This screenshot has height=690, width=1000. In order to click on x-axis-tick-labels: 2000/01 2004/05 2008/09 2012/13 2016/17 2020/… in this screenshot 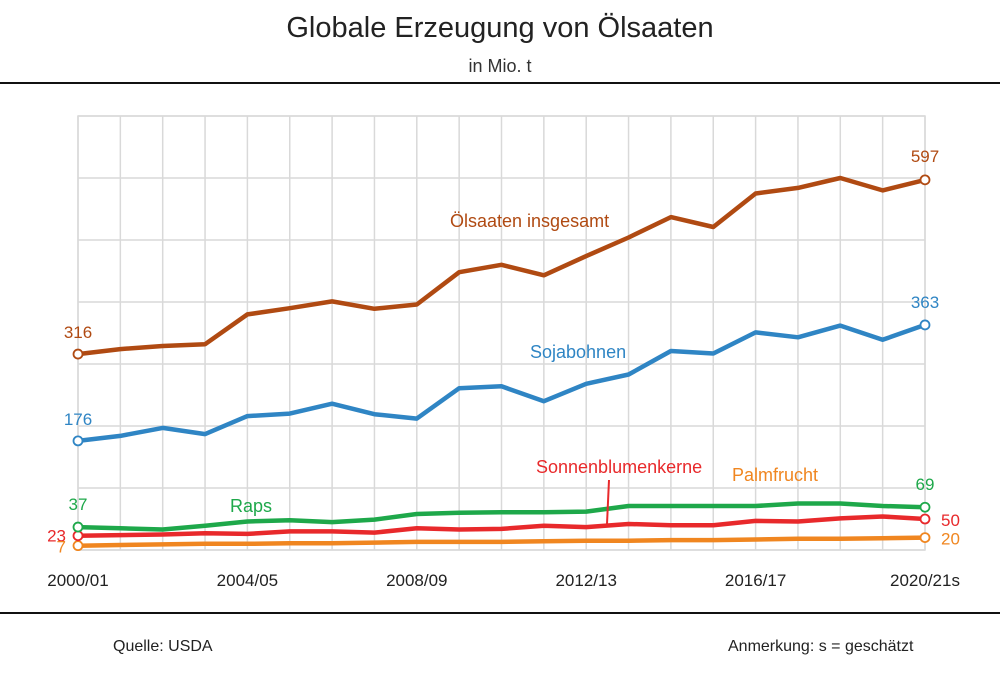, I will do `click(503, 580)`.